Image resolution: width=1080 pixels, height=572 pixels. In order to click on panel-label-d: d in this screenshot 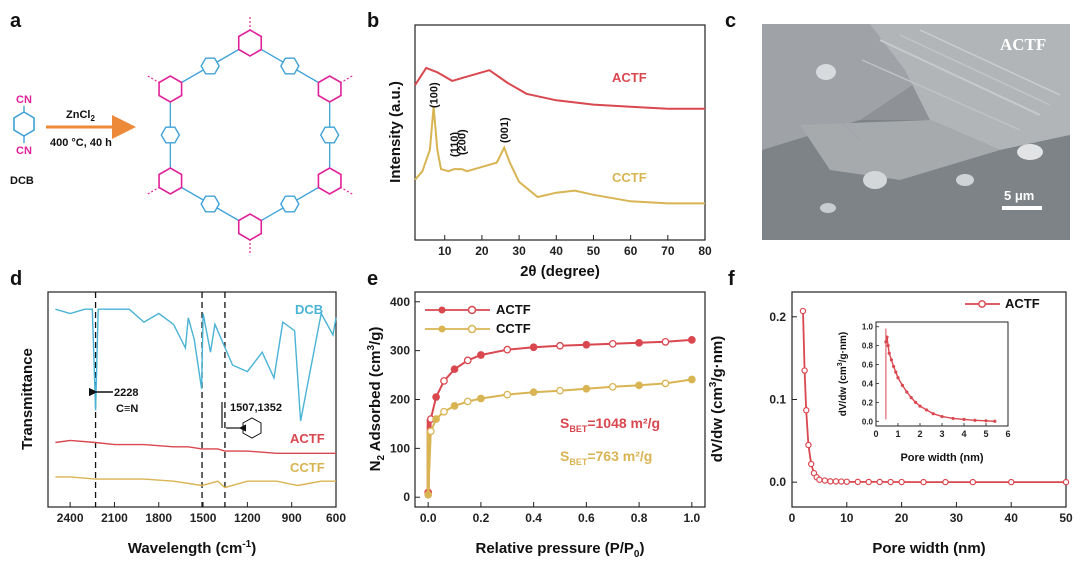, I will do `click(16, 279)`.